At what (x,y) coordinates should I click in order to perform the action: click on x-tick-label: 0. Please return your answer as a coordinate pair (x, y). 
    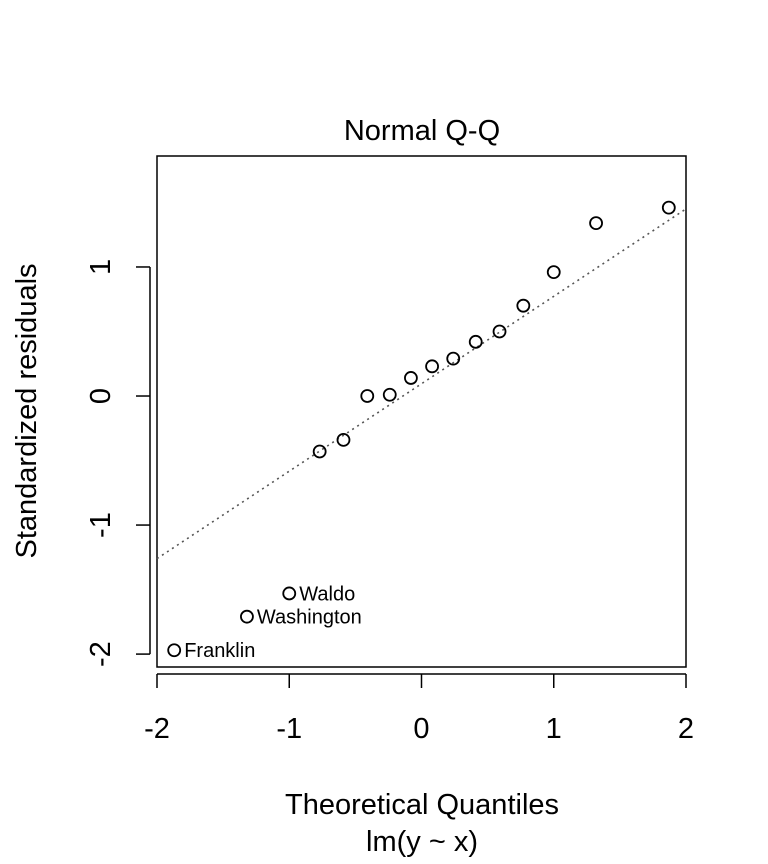
    Looking at the image, I should click on (421, 729).